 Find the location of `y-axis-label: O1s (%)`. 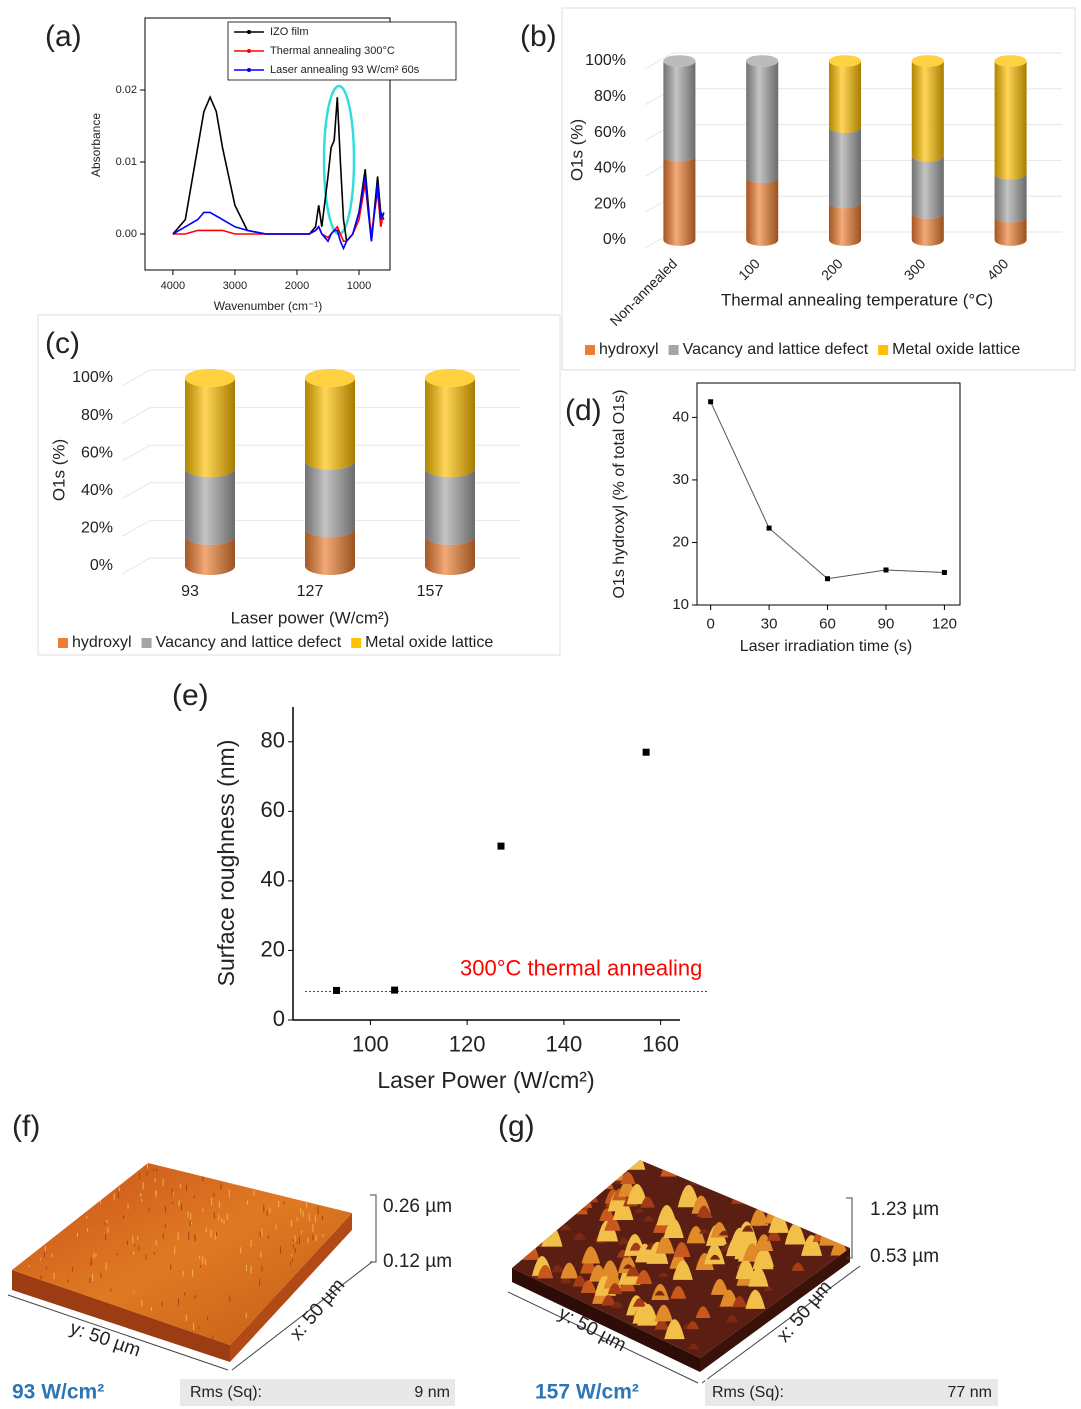

y-axis-label: O1s (%) is located at coordinates (576, 150).